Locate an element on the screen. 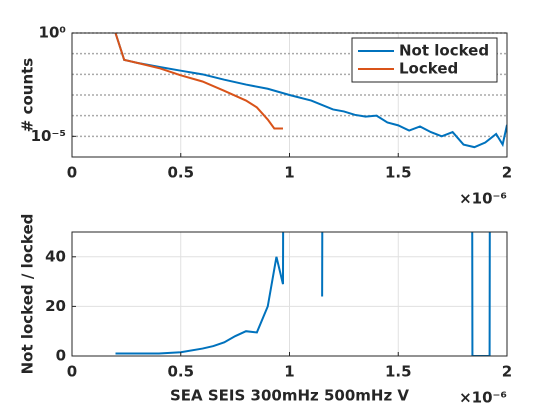 The width and height of the screenshot is (560, 420). legend-box is located at coordinates (424, 60).